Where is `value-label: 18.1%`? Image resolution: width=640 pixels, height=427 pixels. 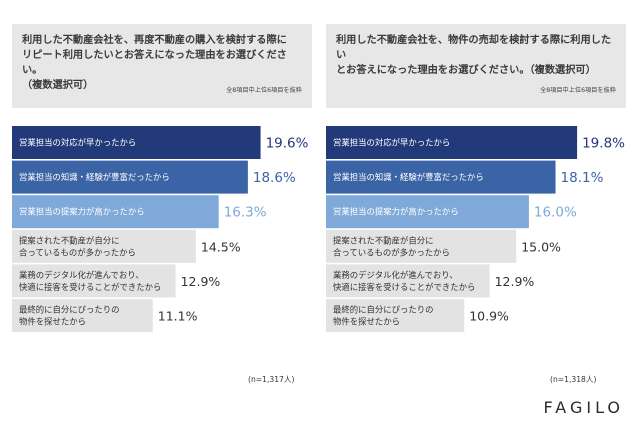 value-label: 18.1% is located at coordinates (582, 178).